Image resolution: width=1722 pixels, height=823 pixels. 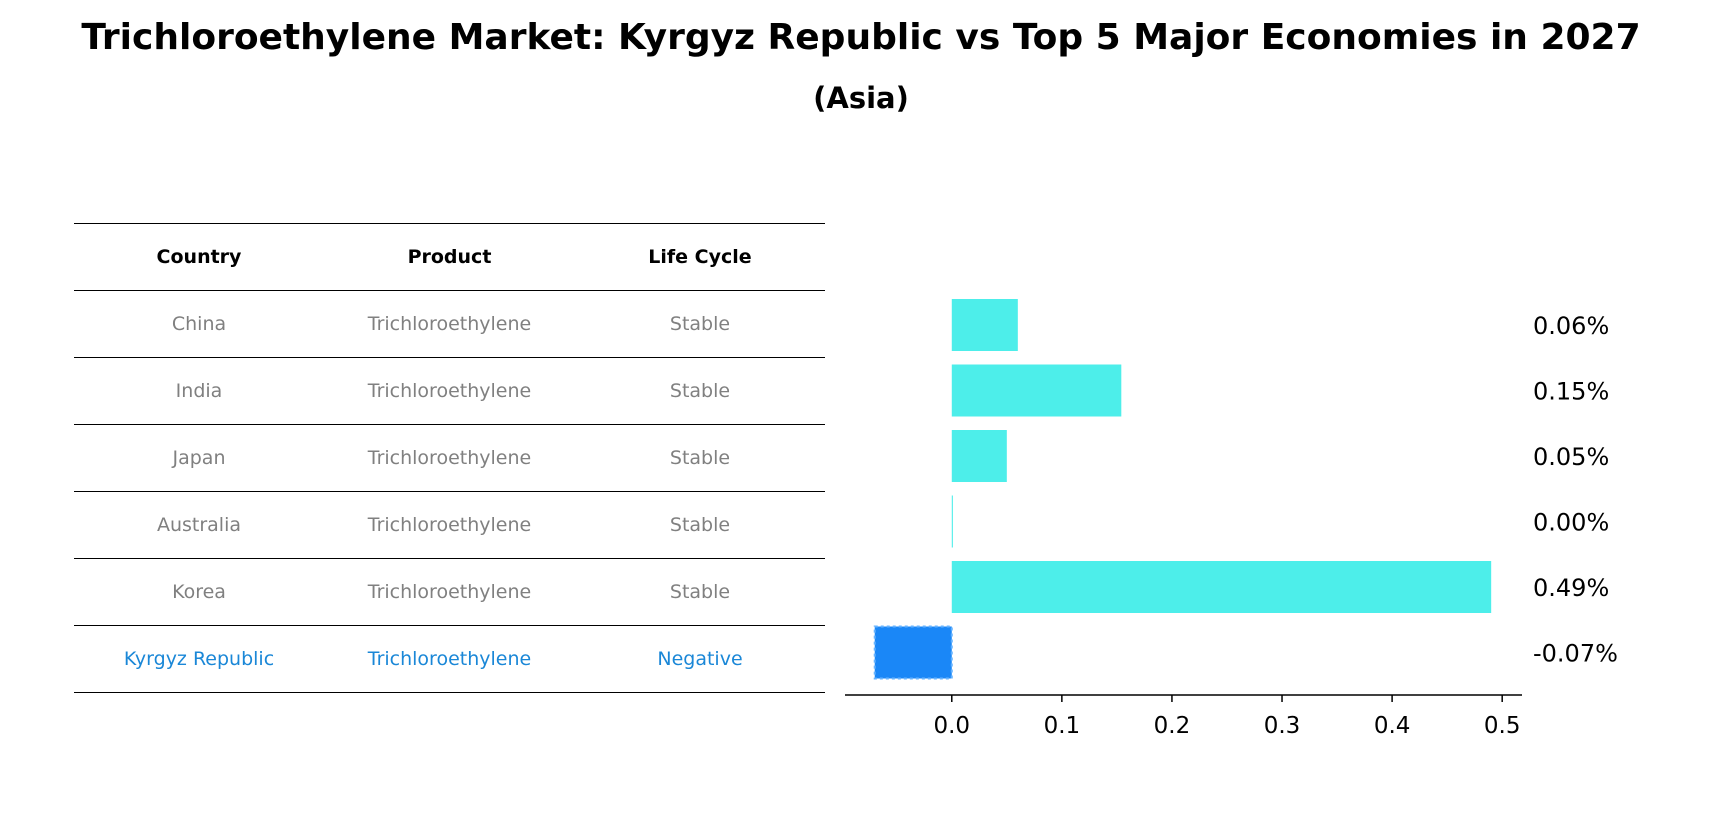 What do you see at coordinates (199, 458) in the screenshot?
I see `cell-country: Japan` at bounding box center [199, 458].